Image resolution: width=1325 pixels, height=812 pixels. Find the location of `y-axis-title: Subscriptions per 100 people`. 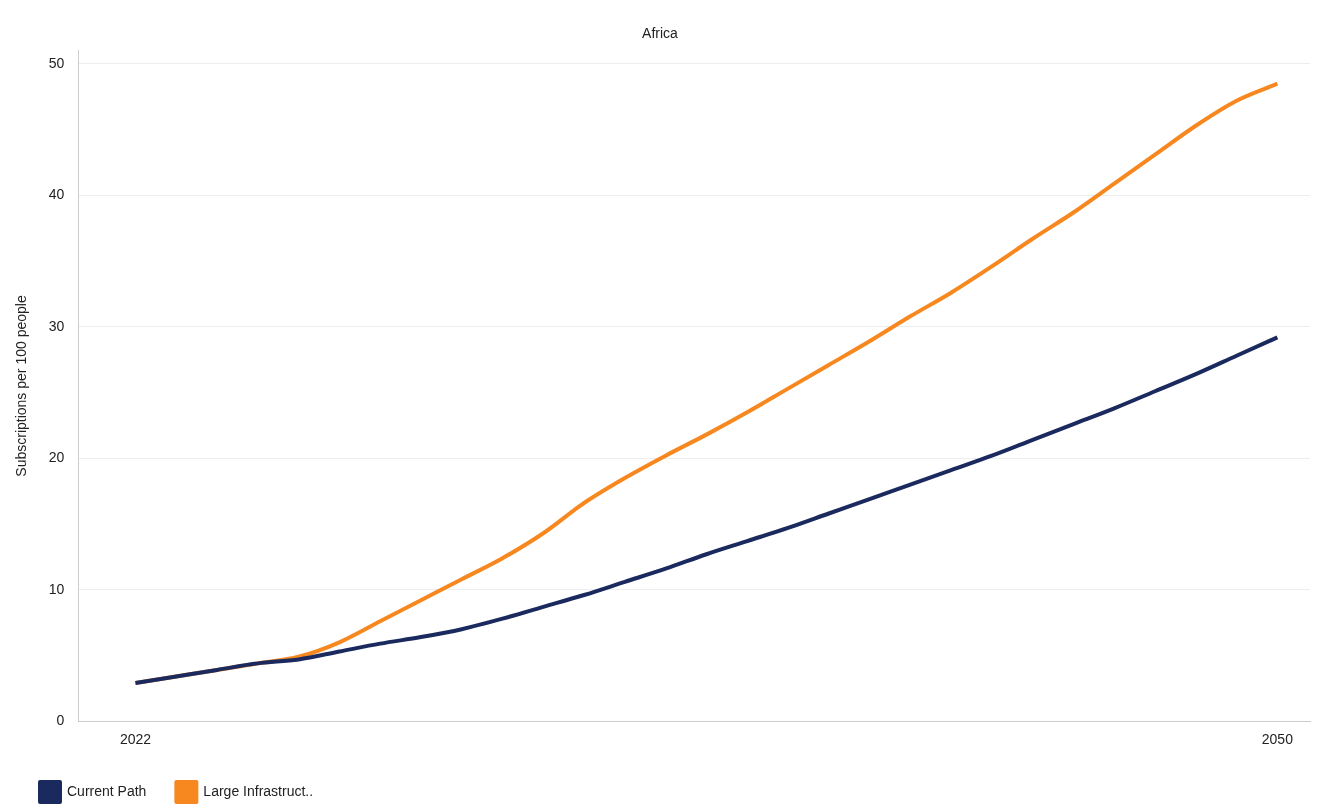

y-axis-title: Subscriptions per 100 people is located at coordinates (21, 386).